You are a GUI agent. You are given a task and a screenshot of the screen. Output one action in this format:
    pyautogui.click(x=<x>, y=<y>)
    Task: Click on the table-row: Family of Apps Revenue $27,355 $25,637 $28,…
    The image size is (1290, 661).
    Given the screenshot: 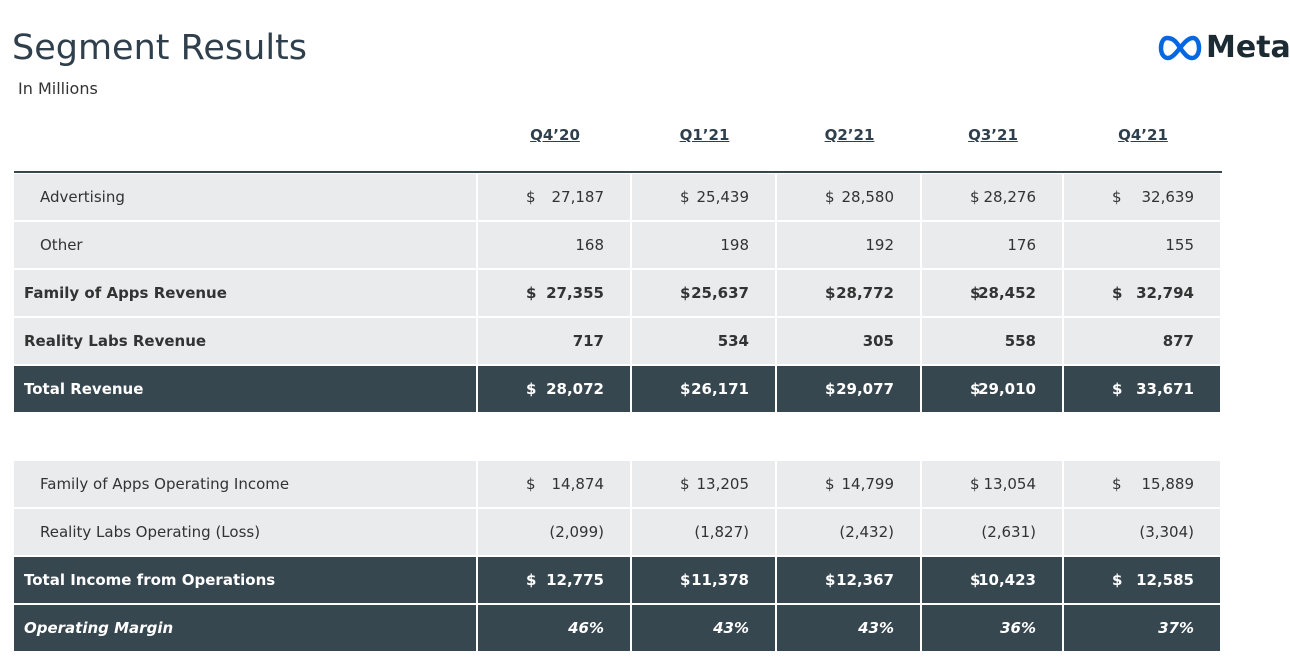 What is the action you would take?
    pyautogui.click(x=618, y=293)
    